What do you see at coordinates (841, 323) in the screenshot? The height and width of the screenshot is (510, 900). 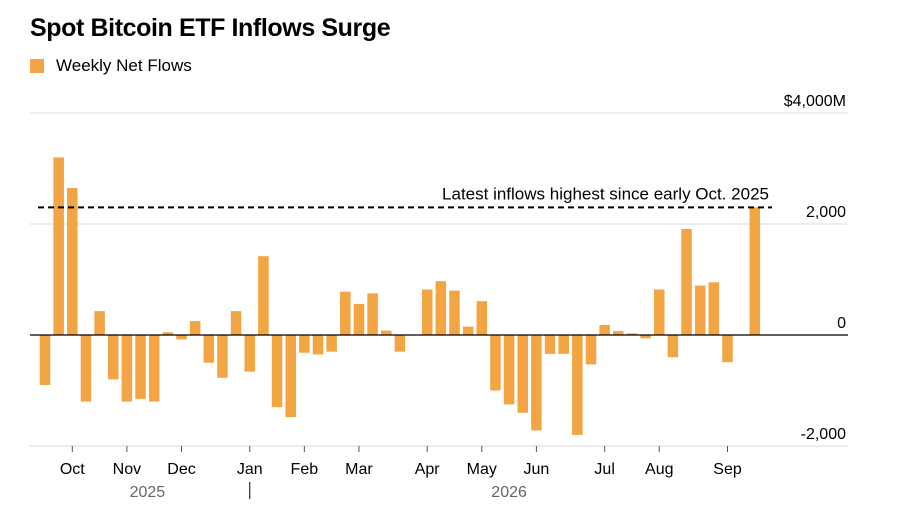 I see `y-tick-label: 0` at bounding box center [841, 323].